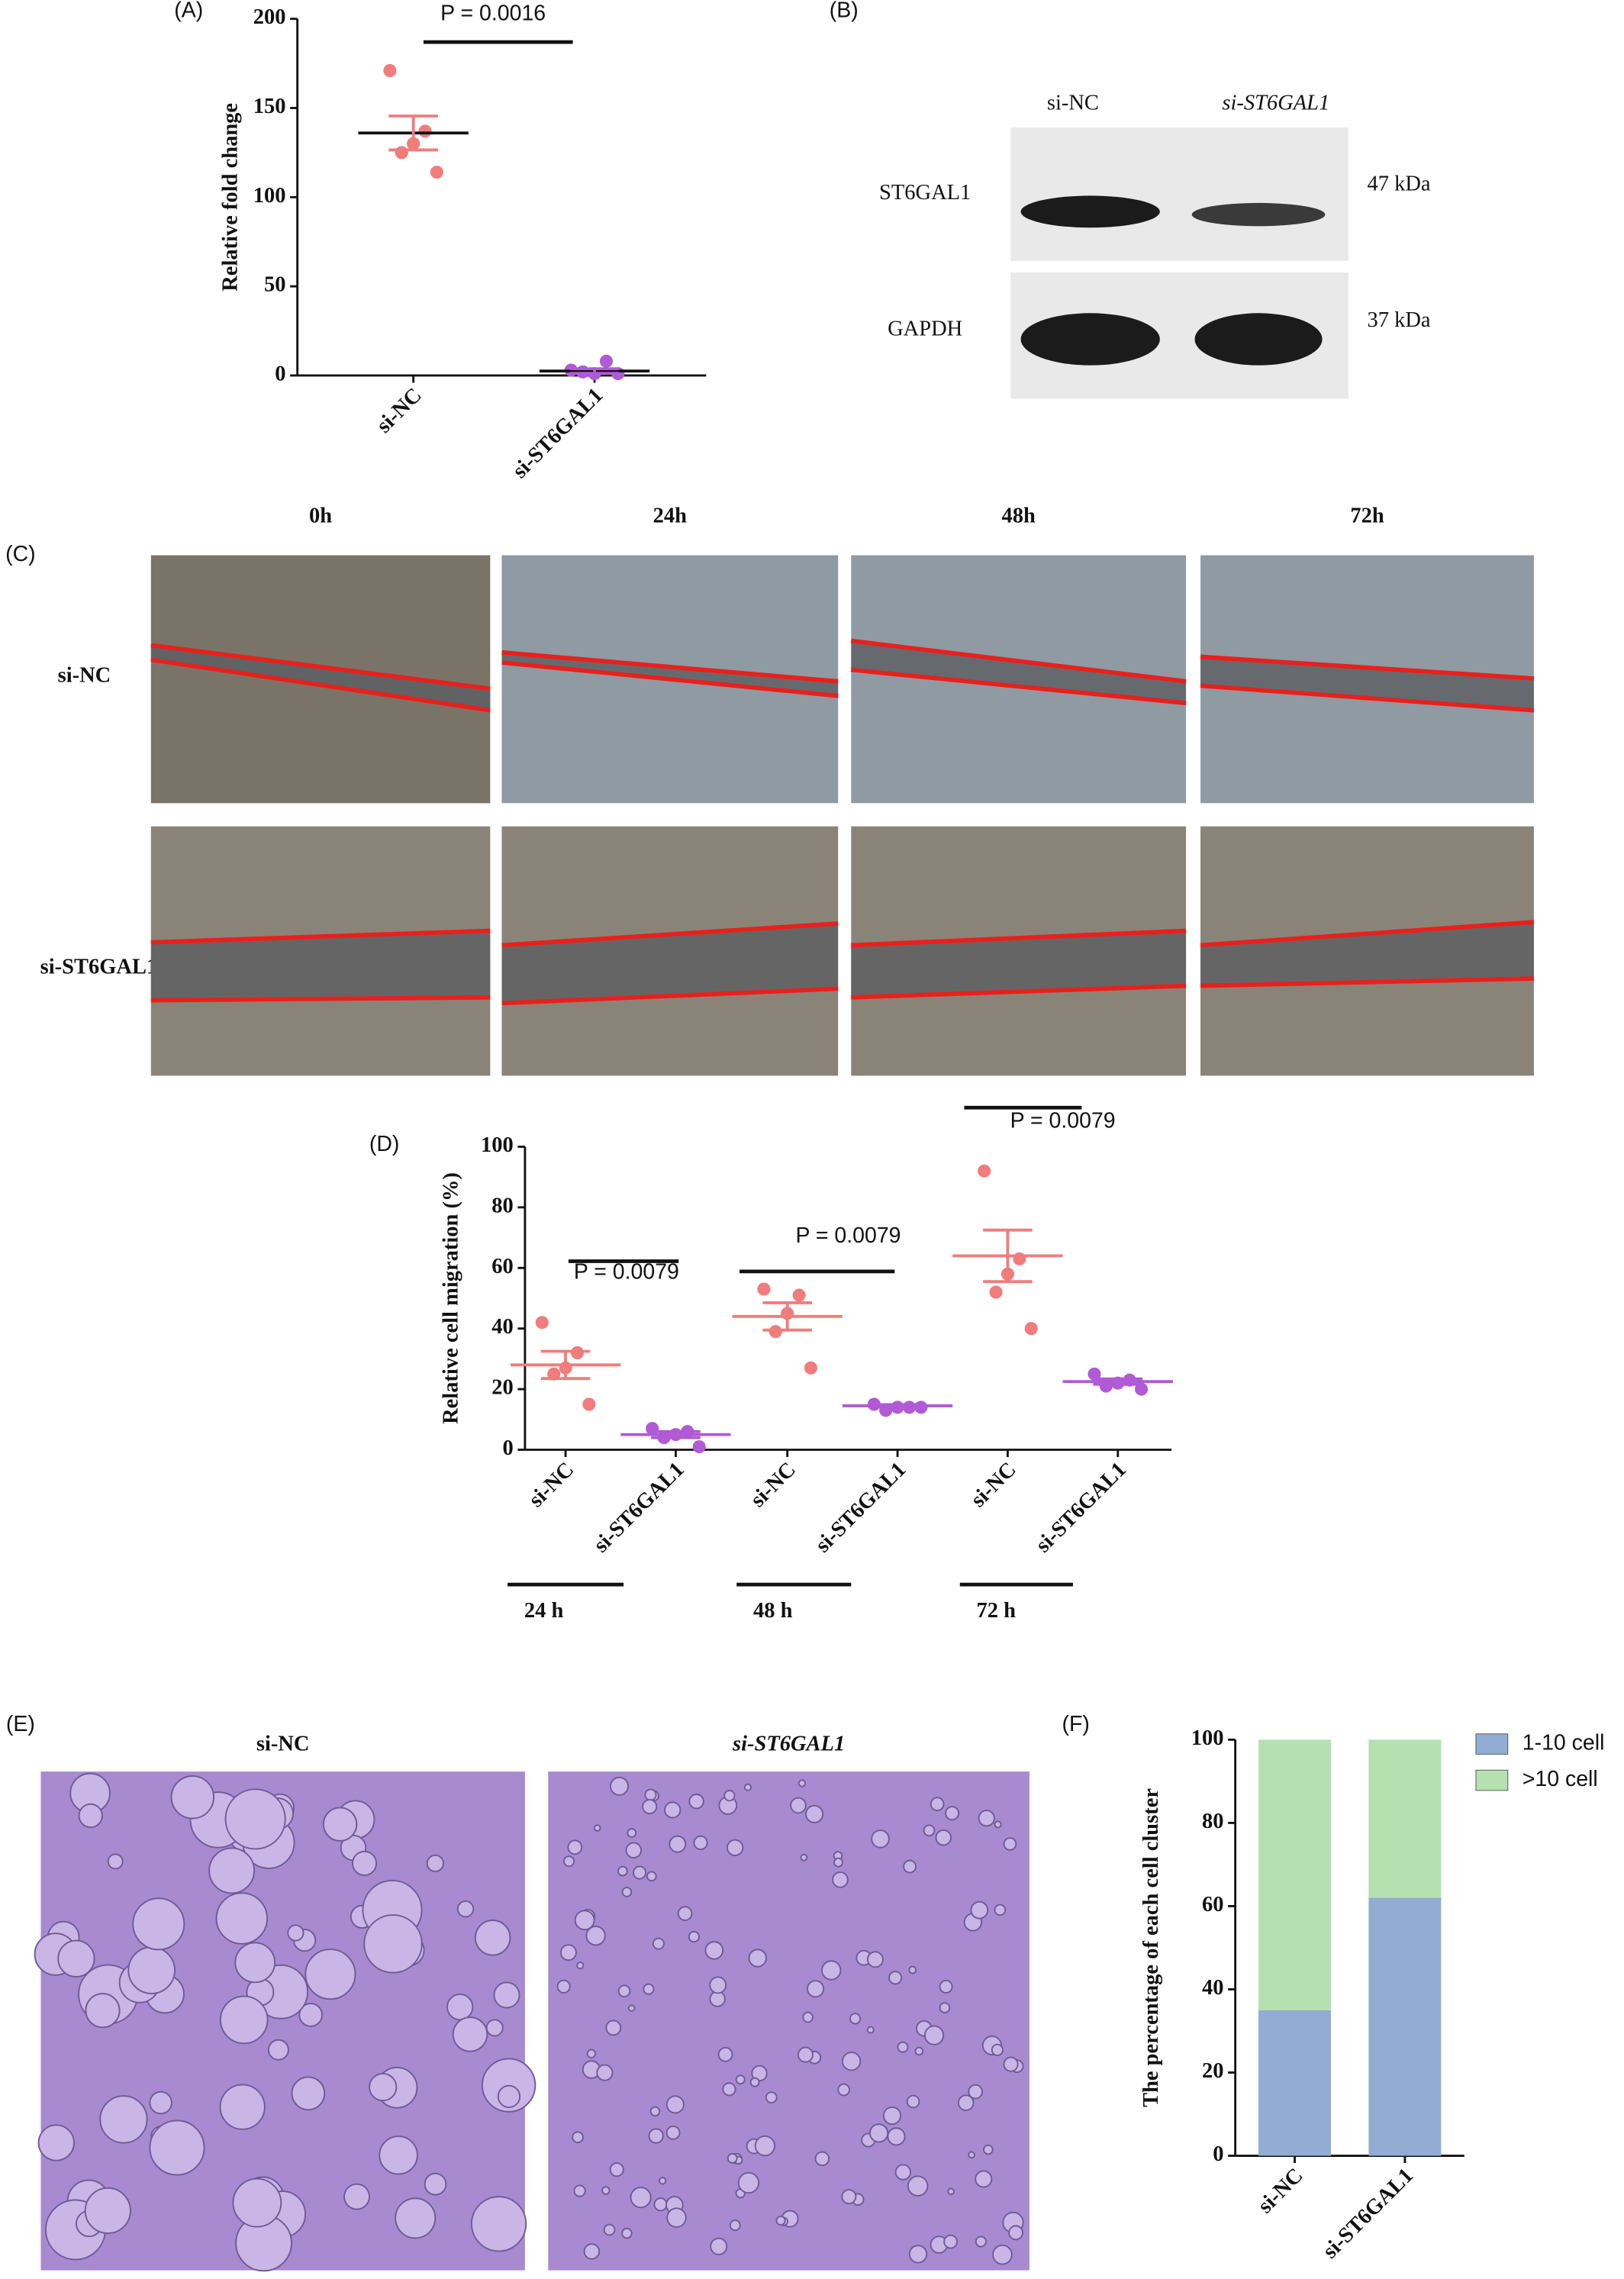  What do you see at coordinates (384, 1144) in the screenshot?
I see `panel-label: (D)` at bounding box center [384, 1144].